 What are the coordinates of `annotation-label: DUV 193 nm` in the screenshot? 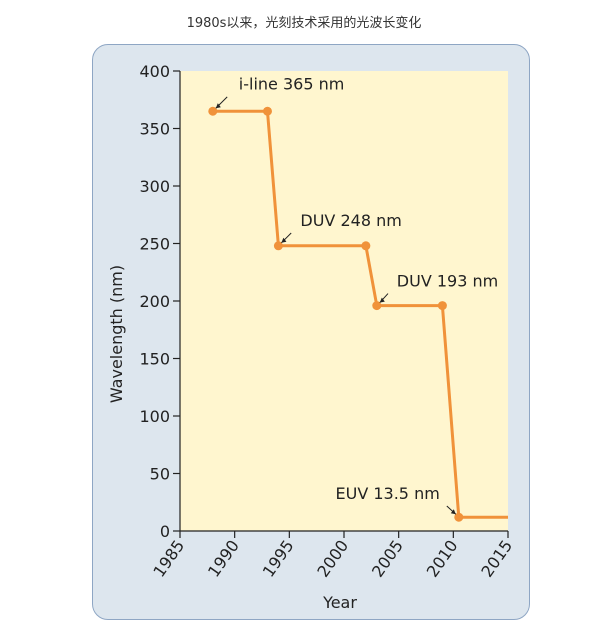 It's located at (447, 281).